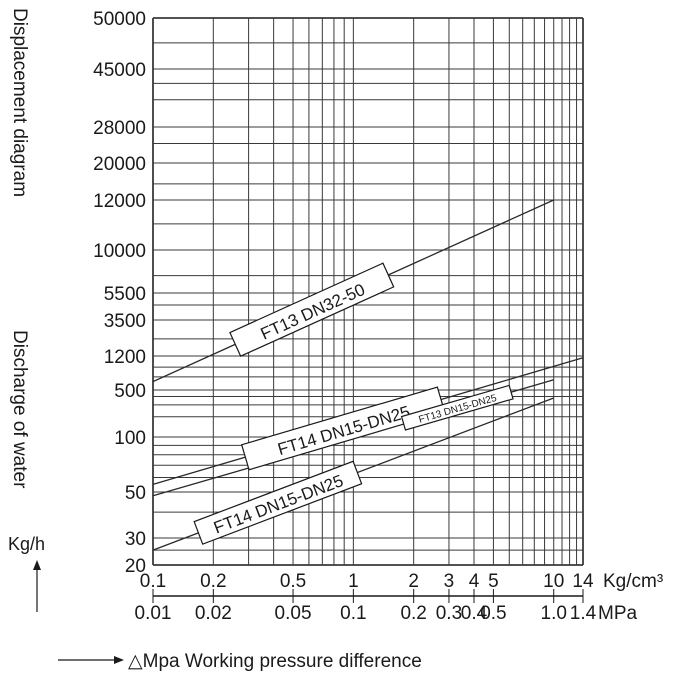  What do you see at coordinates (413, 581) in the screenshot?
I see `x-tick-label-kgcm: 2` at bounding box center [413, 581].